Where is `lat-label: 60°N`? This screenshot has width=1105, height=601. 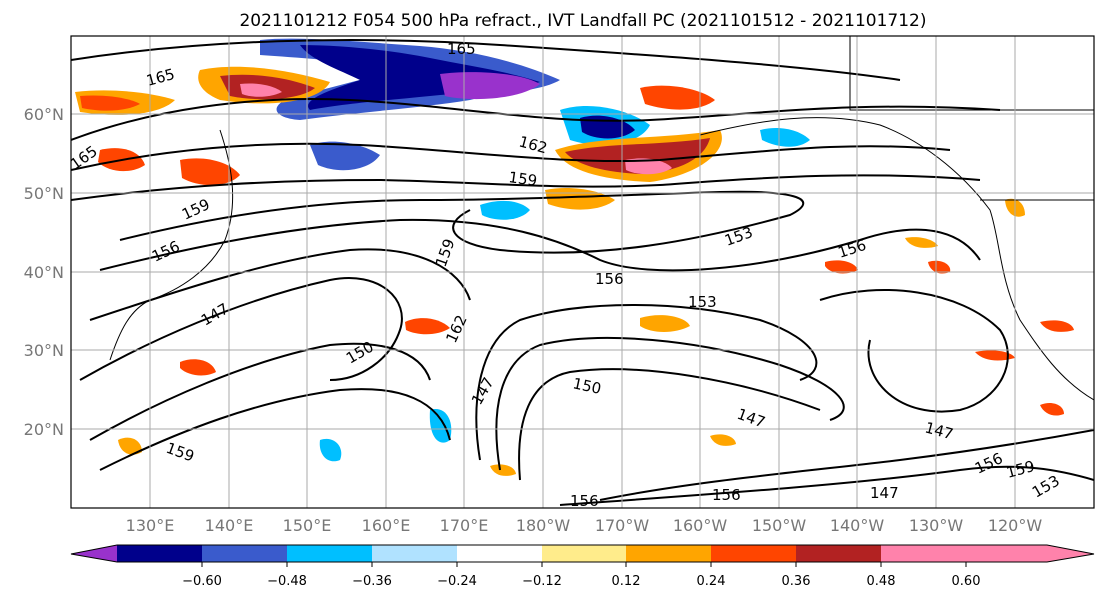 lat-label: 60°N is located at coordinates (44, 114).